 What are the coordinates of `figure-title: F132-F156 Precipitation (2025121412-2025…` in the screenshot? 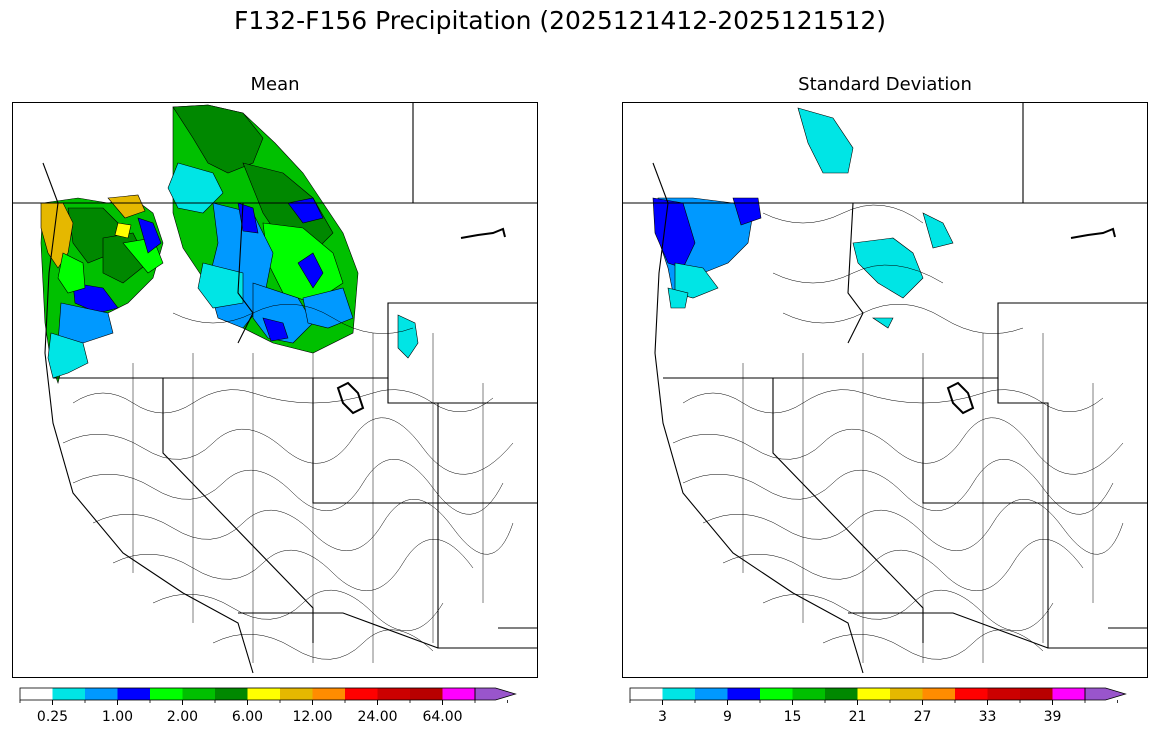 It's located at (559, 20).